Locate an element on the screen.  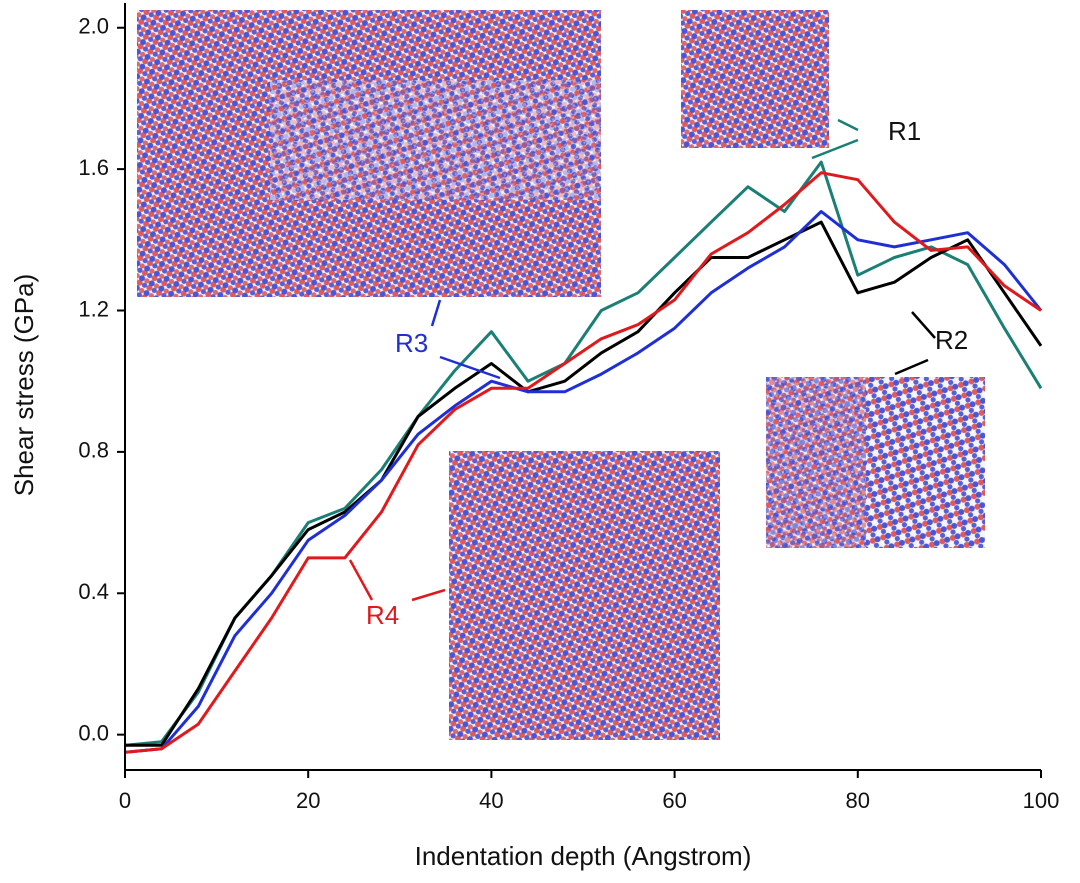
y-tick-label: 1.6 is located at coordinates (93, 167).